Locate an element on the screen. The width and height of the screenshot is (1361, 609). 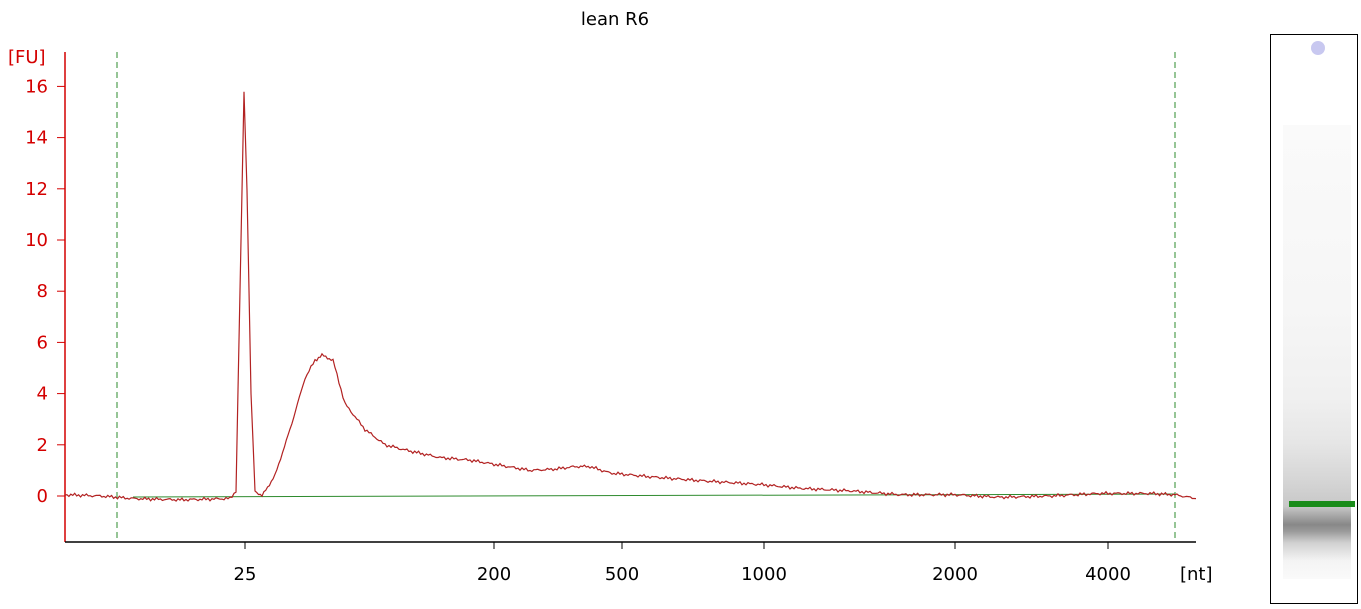
y-tick-label: 0 is located at coordinates (42, 496).